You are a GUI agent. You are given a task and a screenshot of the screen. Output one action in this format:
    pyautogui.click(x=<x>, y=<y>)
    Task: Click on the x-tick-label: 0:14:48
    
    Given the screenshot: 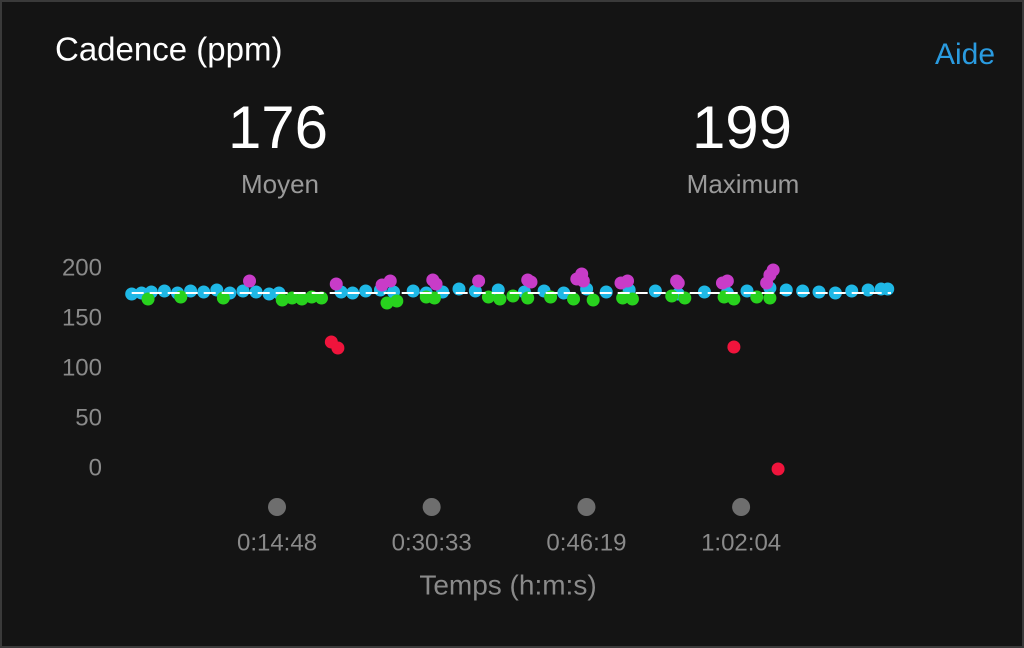 What is the action you would take?
    pyautogui.click(x=277, y=542)
    